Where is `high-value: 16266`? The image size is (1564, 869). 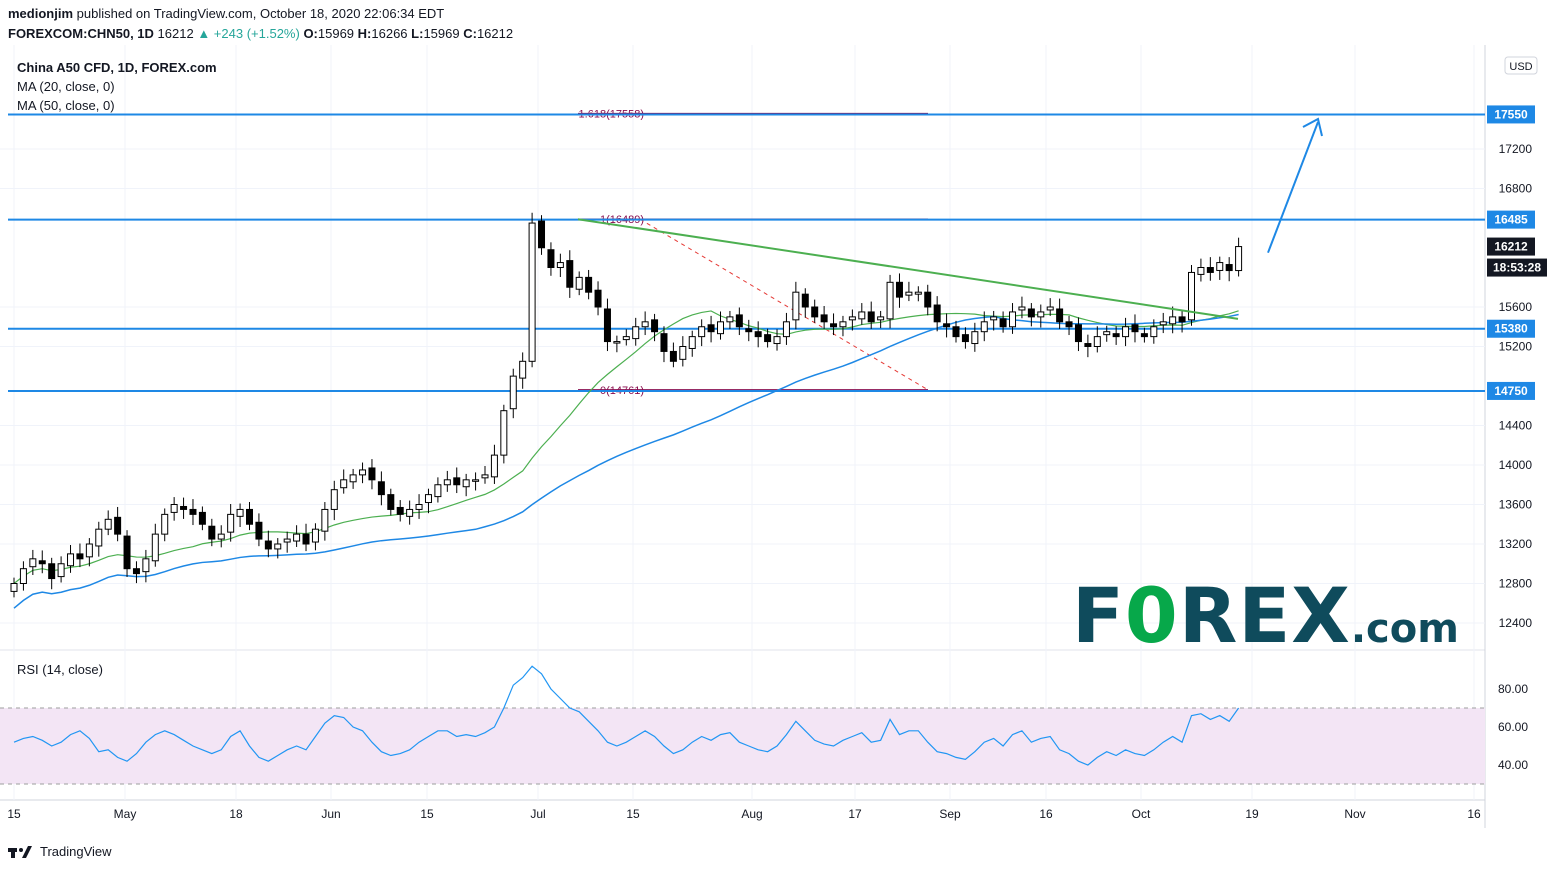
high-value: 16266 is located at coordinates (389, 33).